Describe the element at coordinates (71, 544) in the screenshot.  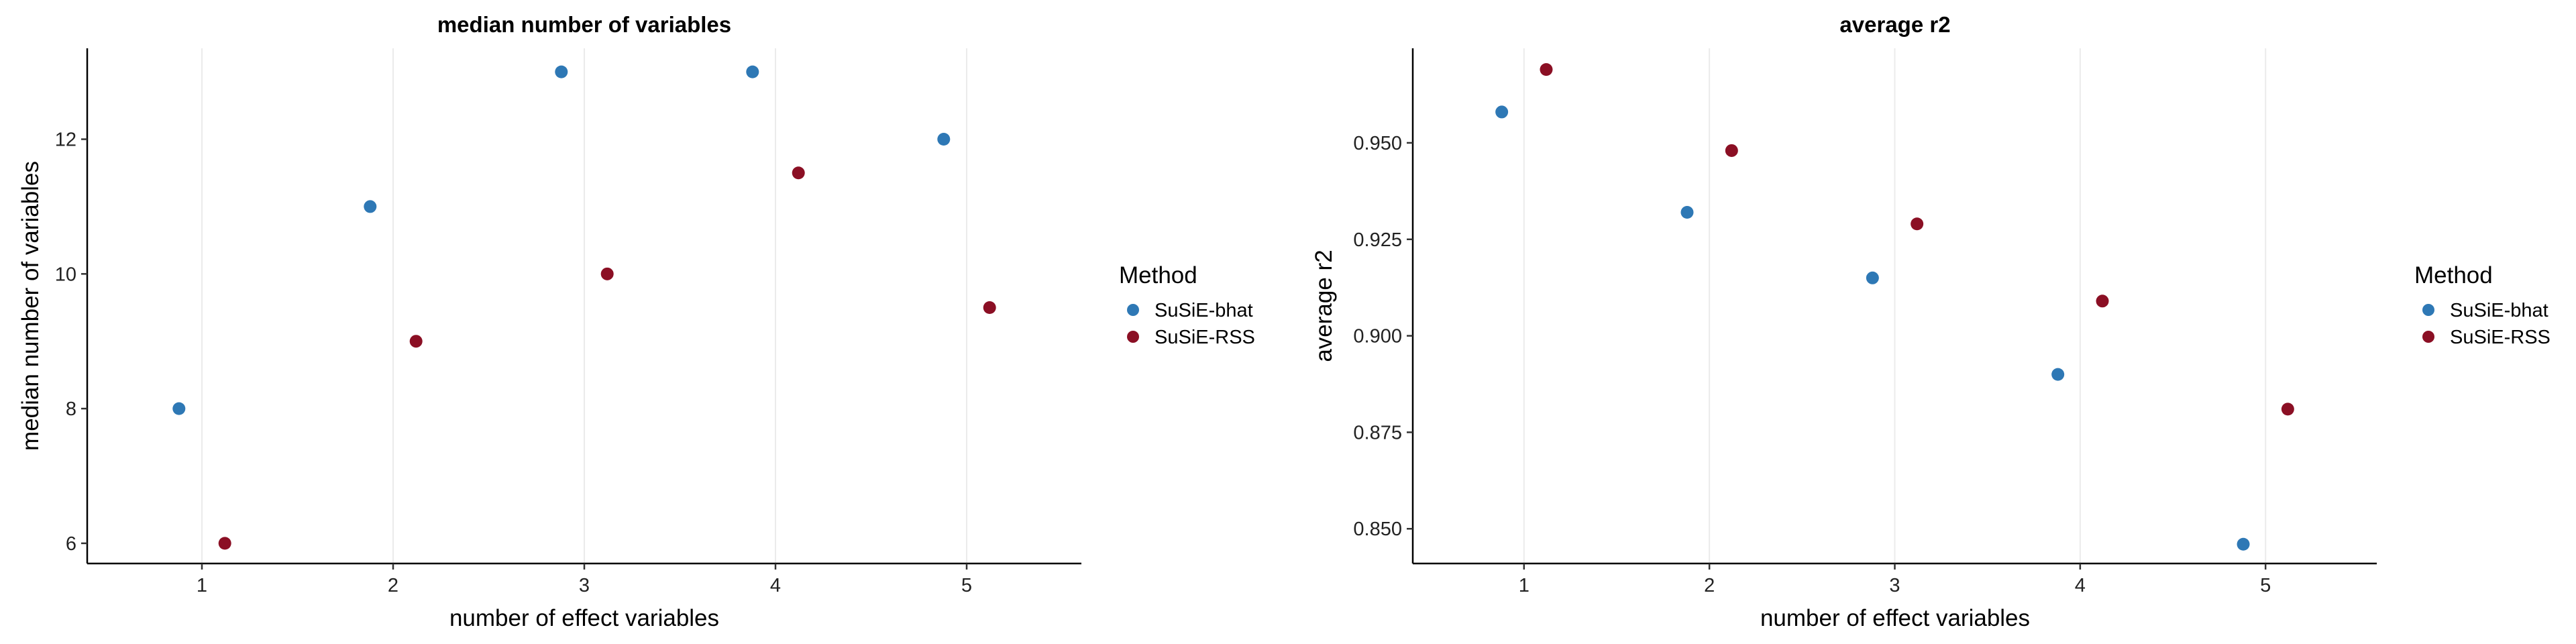
I see `y-tick-label: 6` at that location.